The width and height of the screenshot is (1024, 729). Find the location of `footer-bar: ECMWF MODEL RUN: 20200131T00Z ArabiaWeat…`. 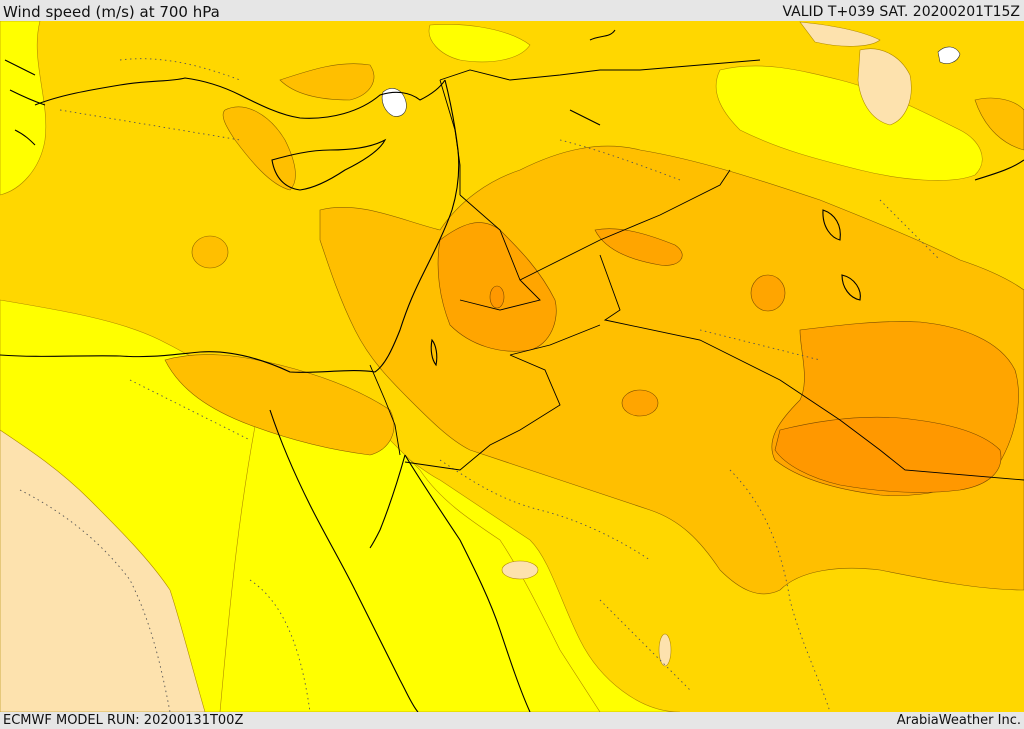

footer-bar: ECMWF MODEL RUN: 20200131T00Z ArabiaWeat… is located at coordinates (512, 720).